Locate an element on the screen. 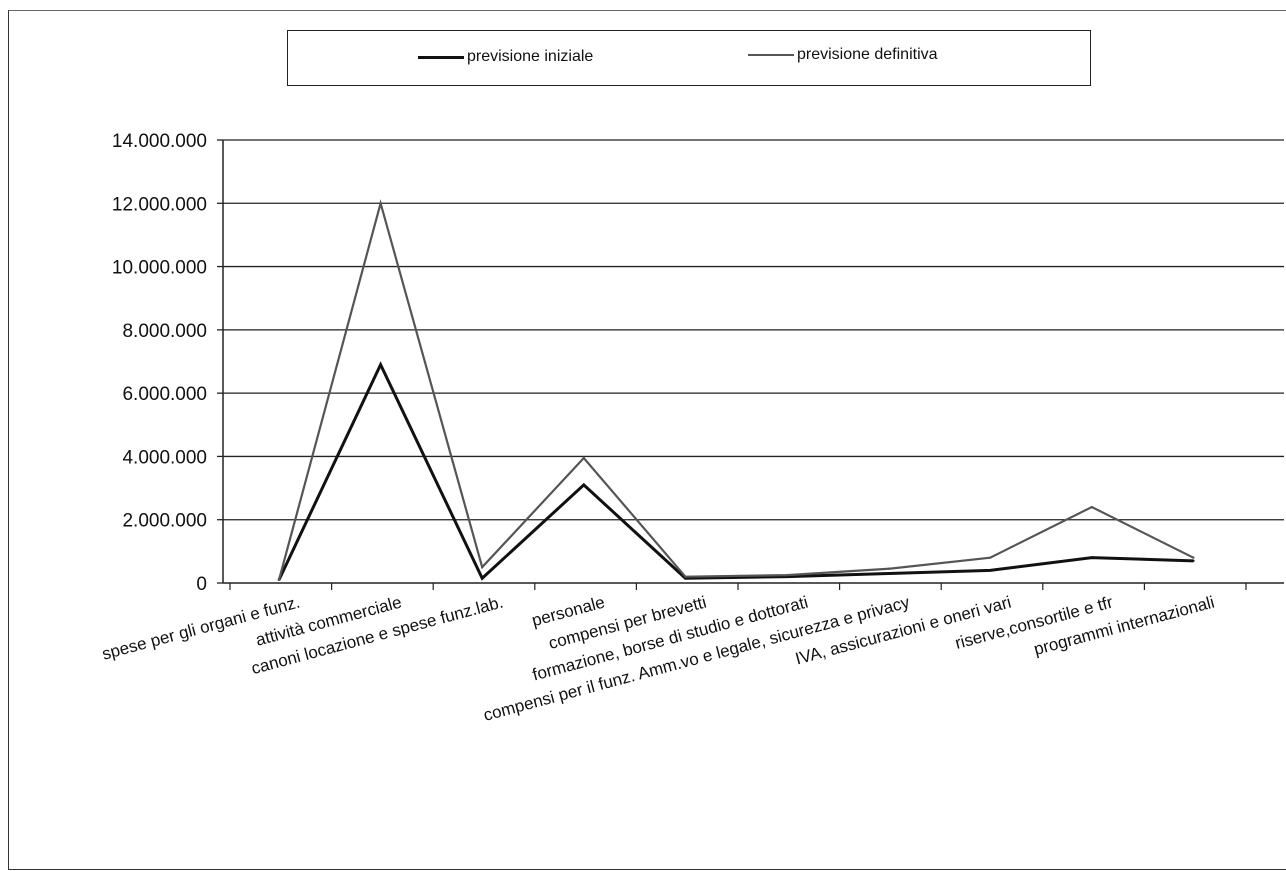 Image resolution: width=1286 pixels, height=871 pixels. legend-label-iniziale: previsione iniziale is located at coordinates (530, 56).